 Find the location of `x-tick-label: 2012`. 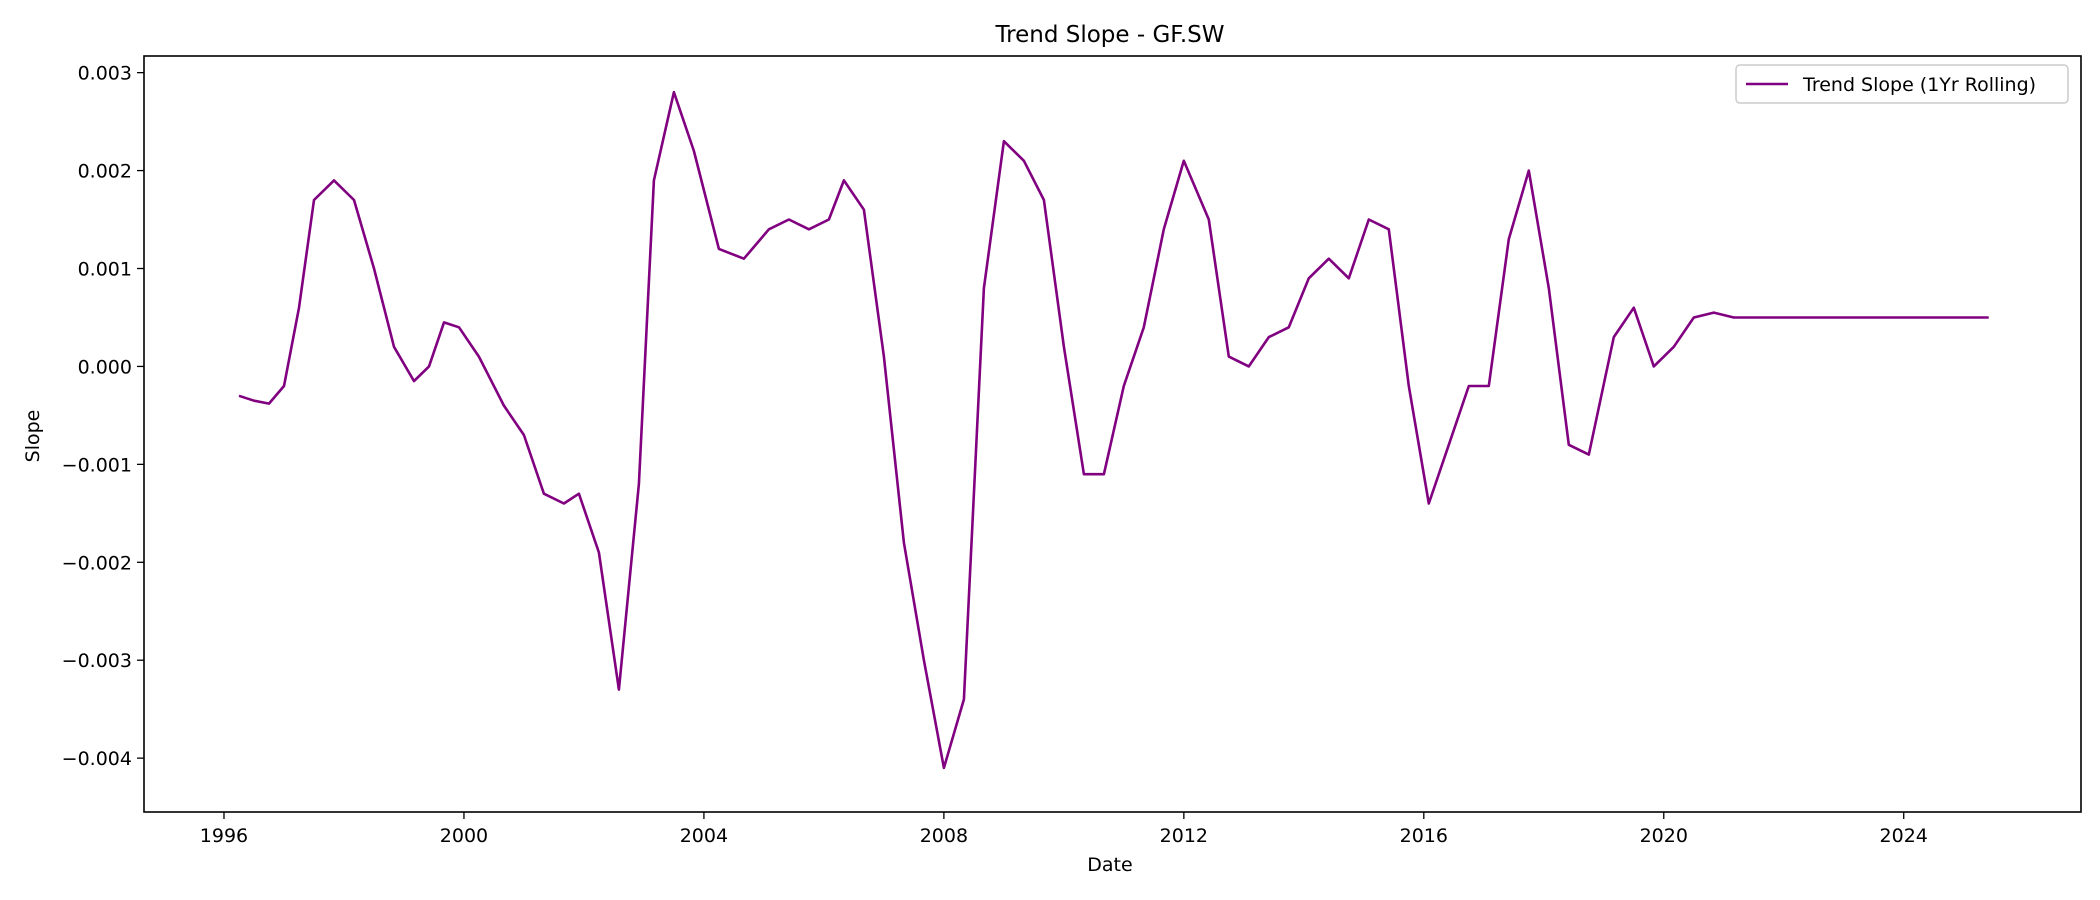

x-tick-label: 2012 is located at coordinates (1184, 836).